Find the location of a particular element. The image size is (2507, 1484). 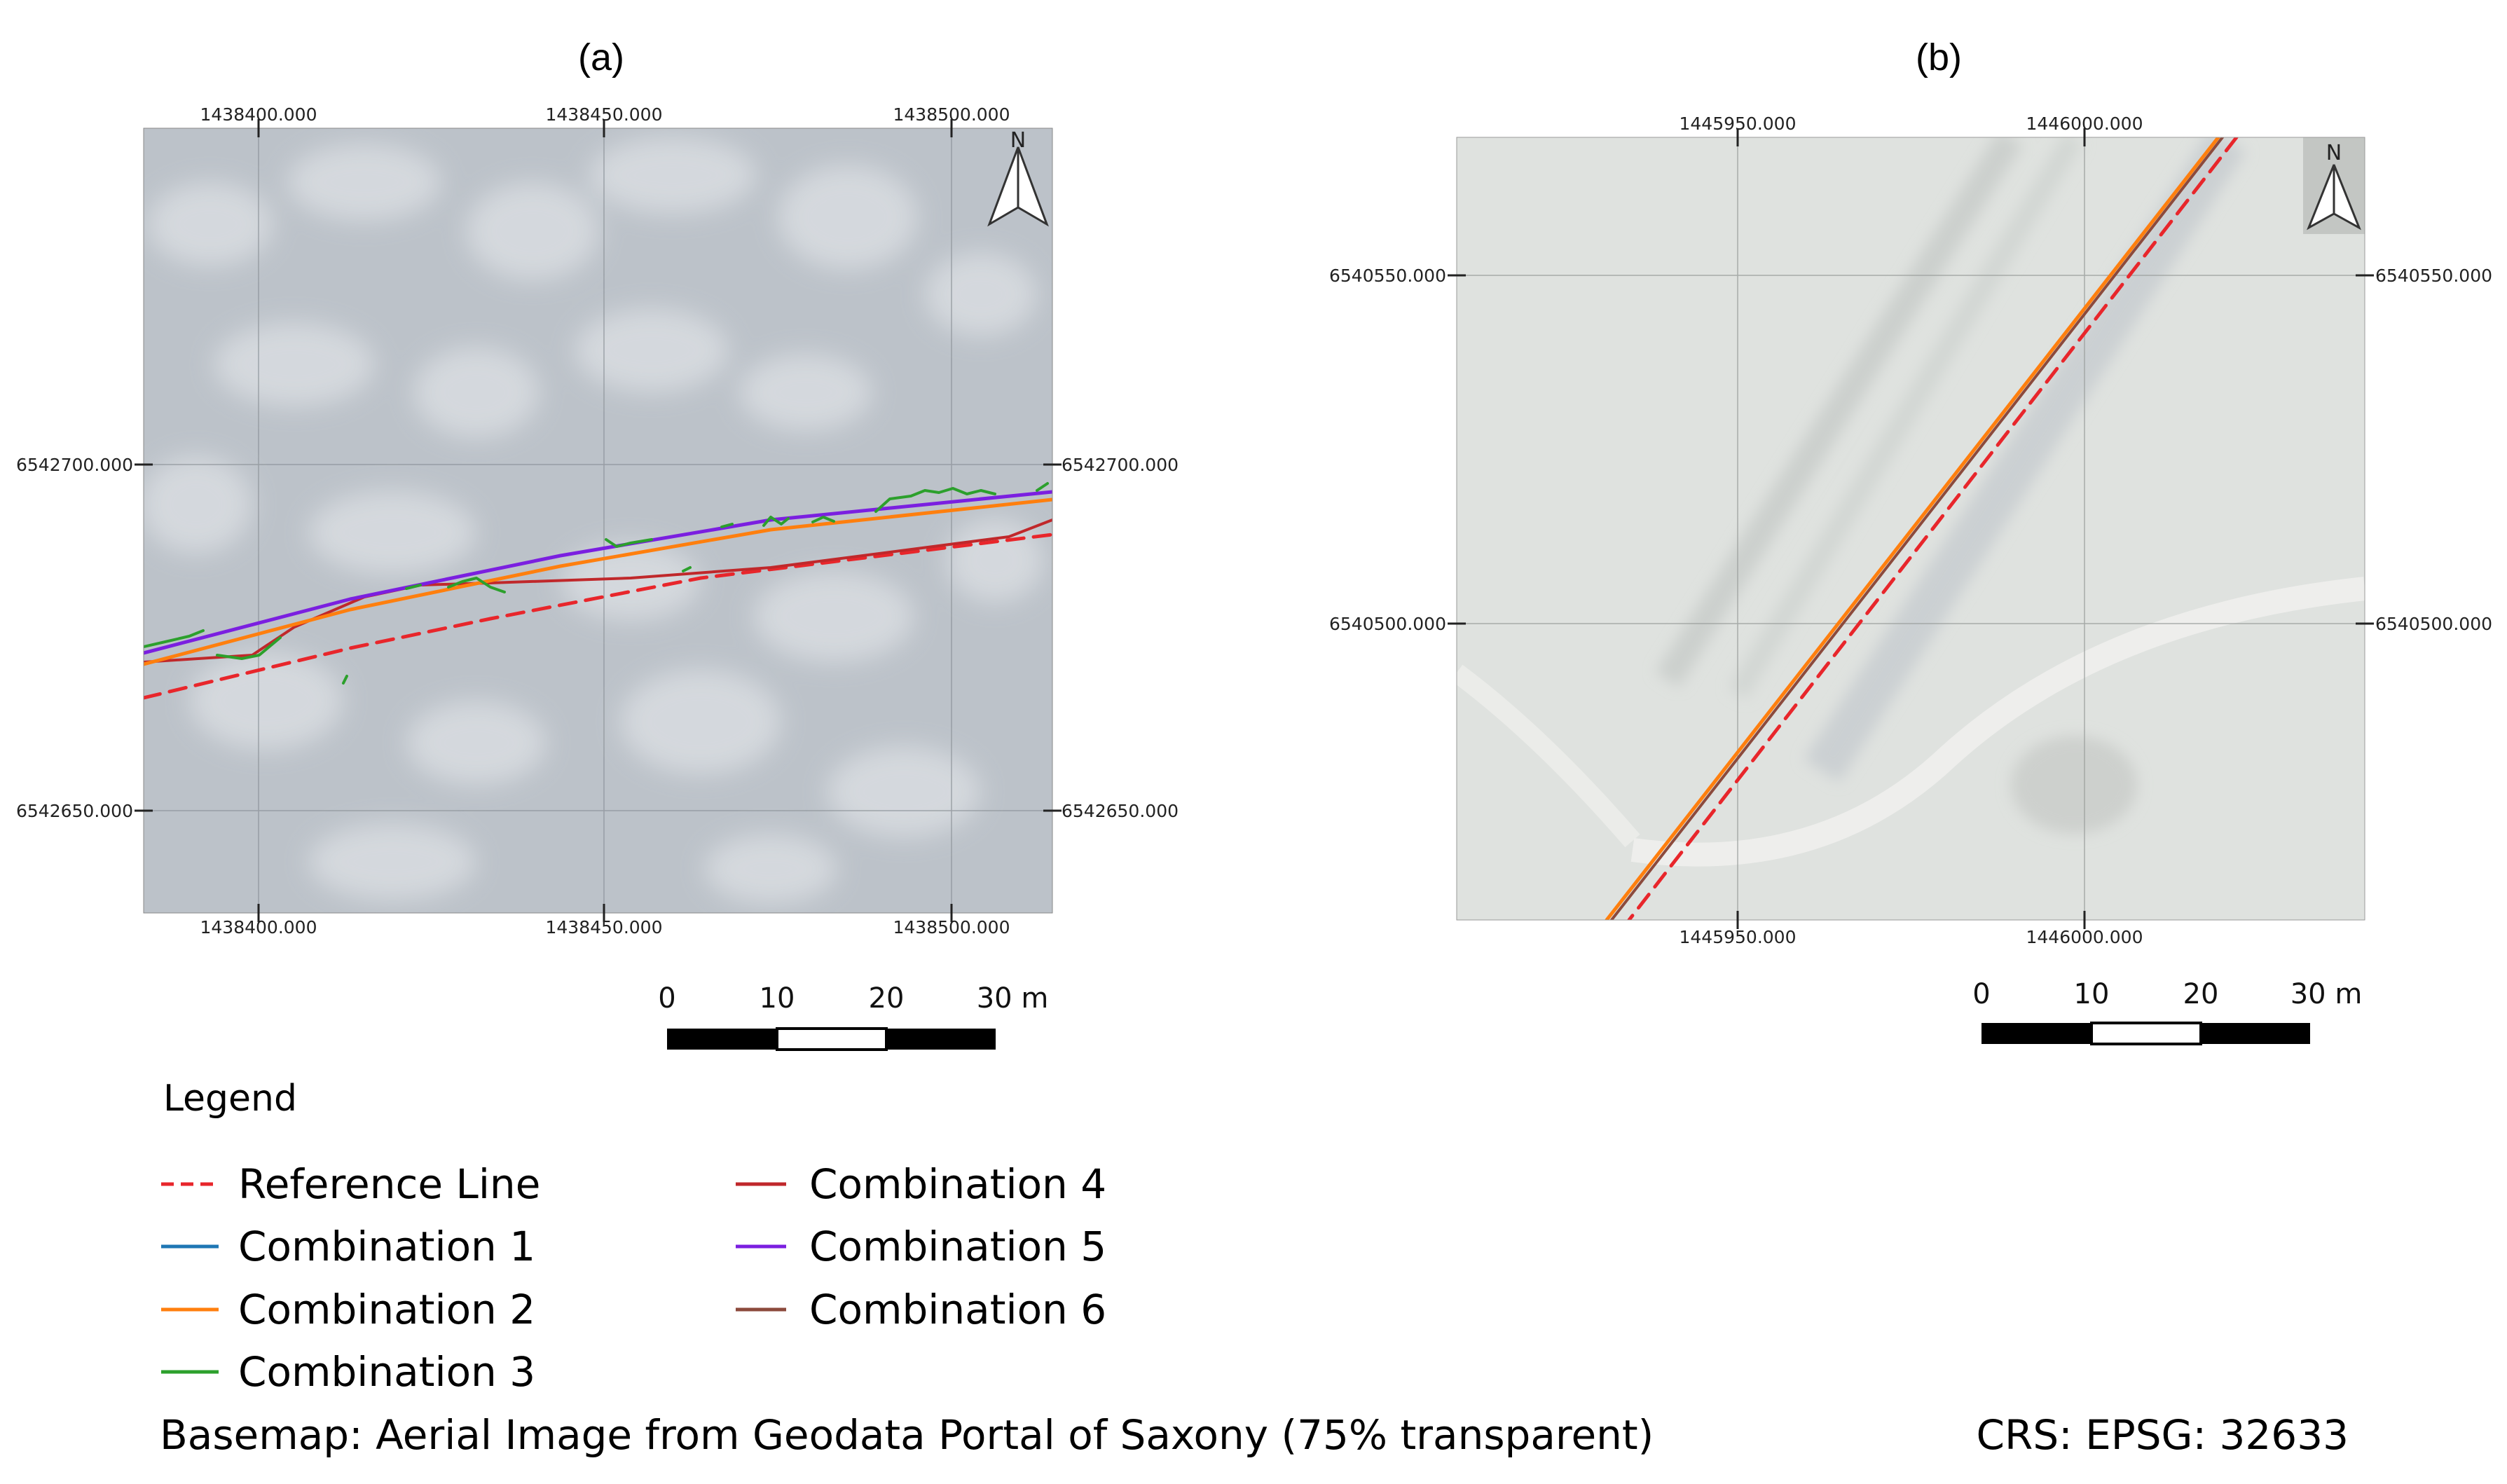

legend-label-combination-5: Combination 5 is located at coordinates (958, 1246).